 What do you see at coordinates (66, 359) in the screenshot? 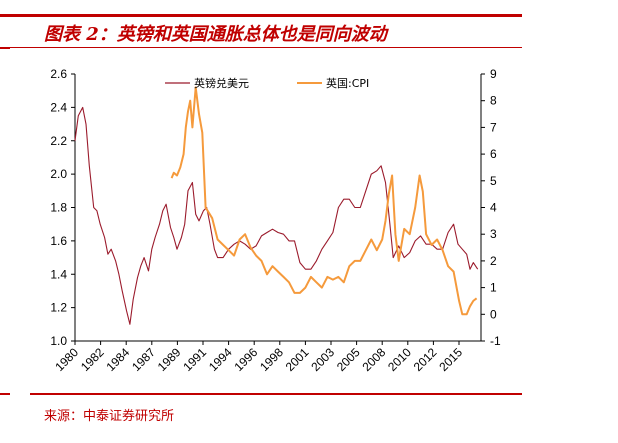
I see `x-tick-label: 1980` at bounding box center [66, 359].